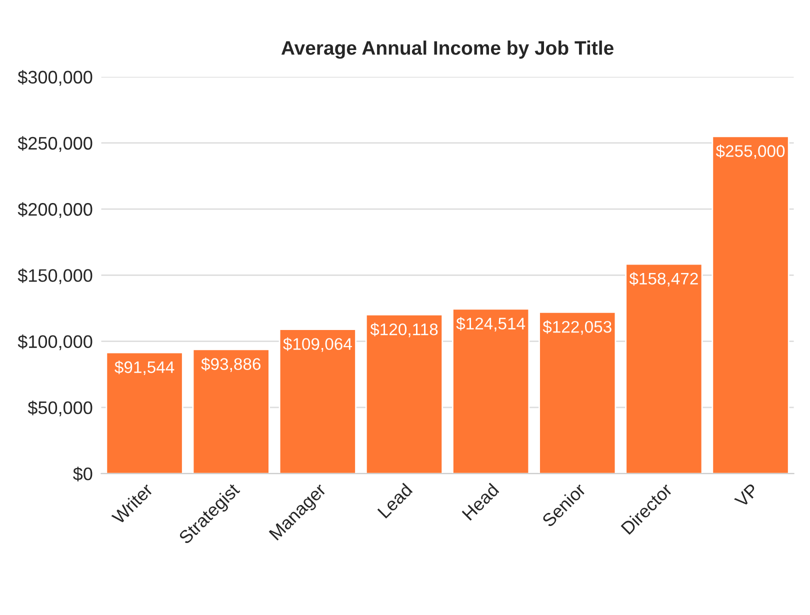 Image resolution: width=810 pixels, height=615 pixels. I want to click on x-tick-label: VP, so click(747, 495).